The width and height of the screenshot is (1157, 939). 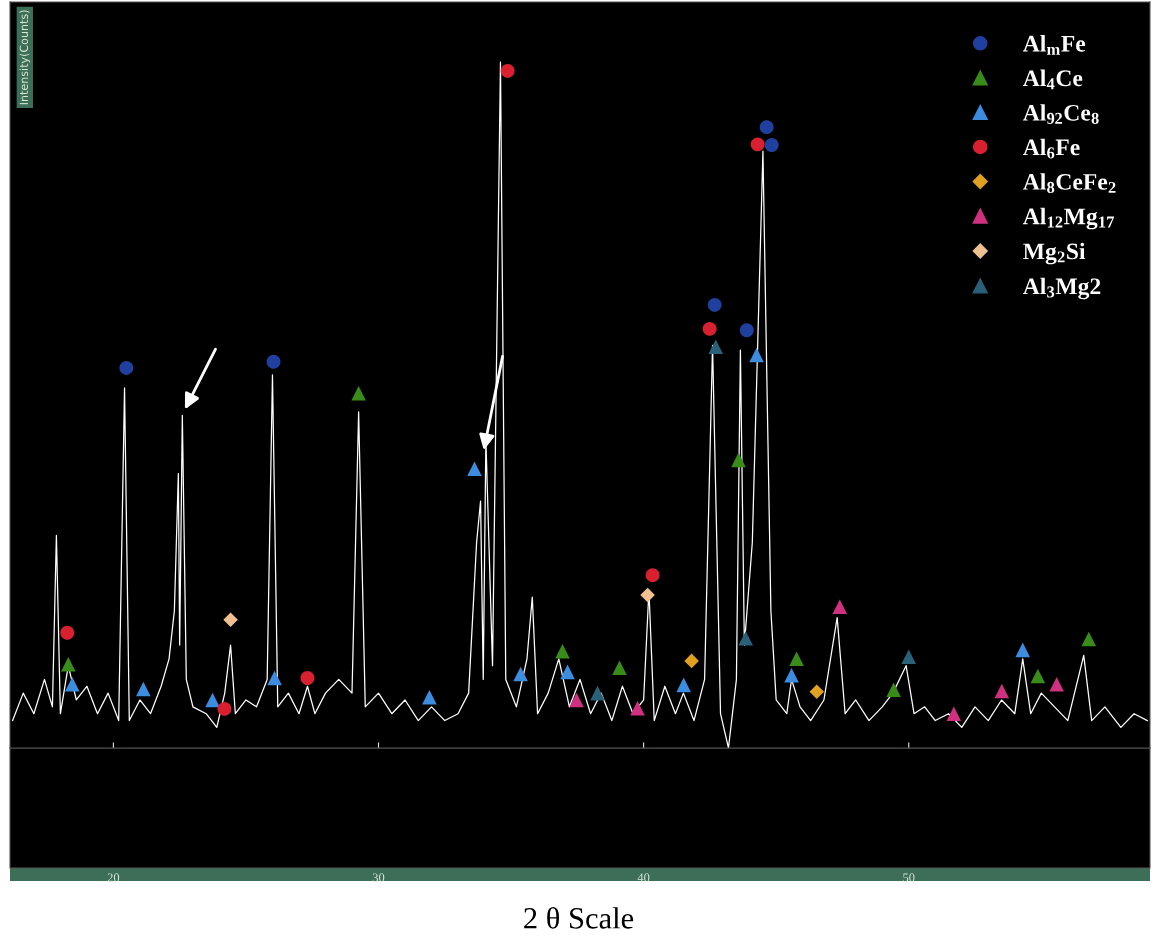 I want to click on legend-label: Al$_{8}$CeFe$_{2}$, so click(x=1069, y=183).